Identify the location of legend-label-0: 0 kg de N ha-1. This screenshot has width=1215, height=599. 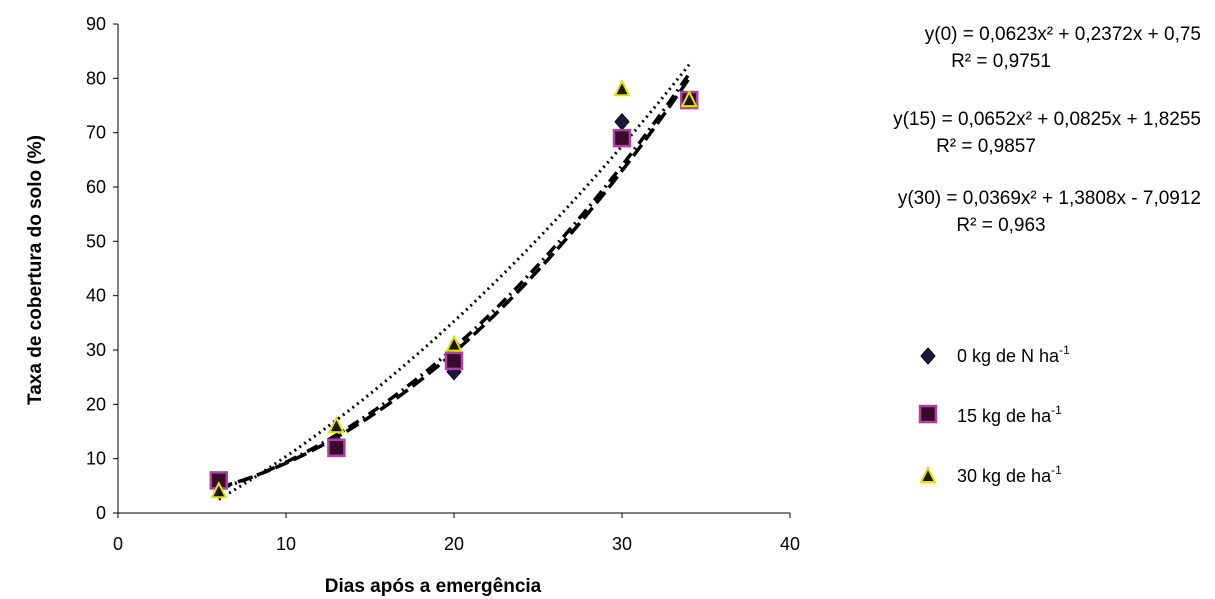
(1013, 354).